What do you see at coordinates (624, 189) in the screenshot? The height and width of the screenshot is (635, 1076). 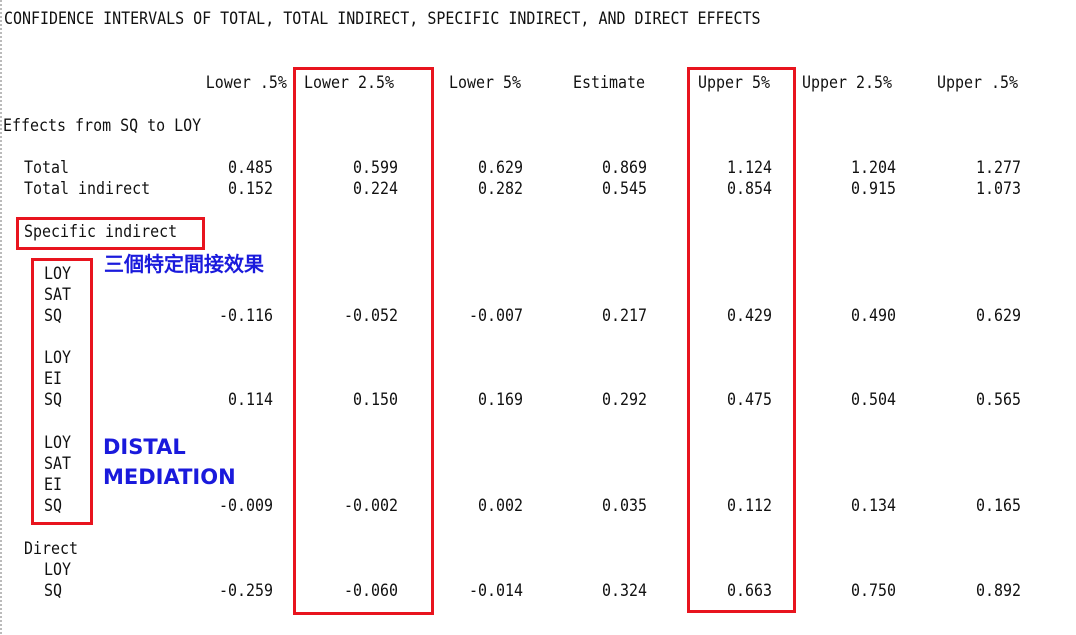 I see `cell: 0.545` at bounding box center [624, 189].